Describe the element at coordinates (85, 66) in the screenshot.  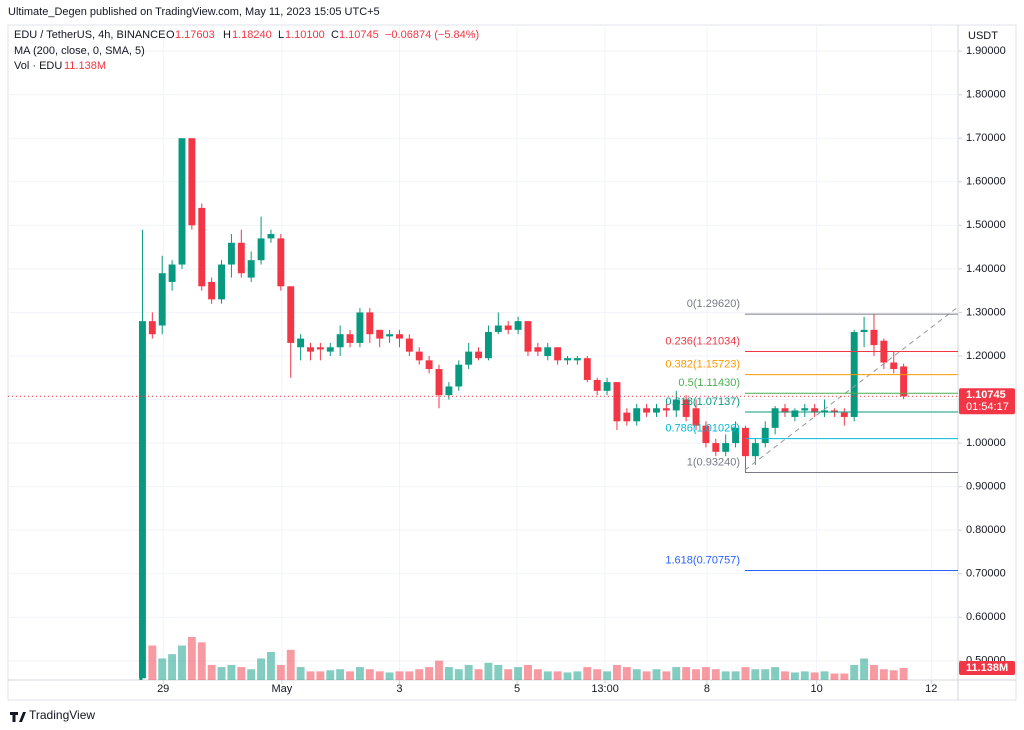
I see `volume-legend-value: 11.138M` at that location.